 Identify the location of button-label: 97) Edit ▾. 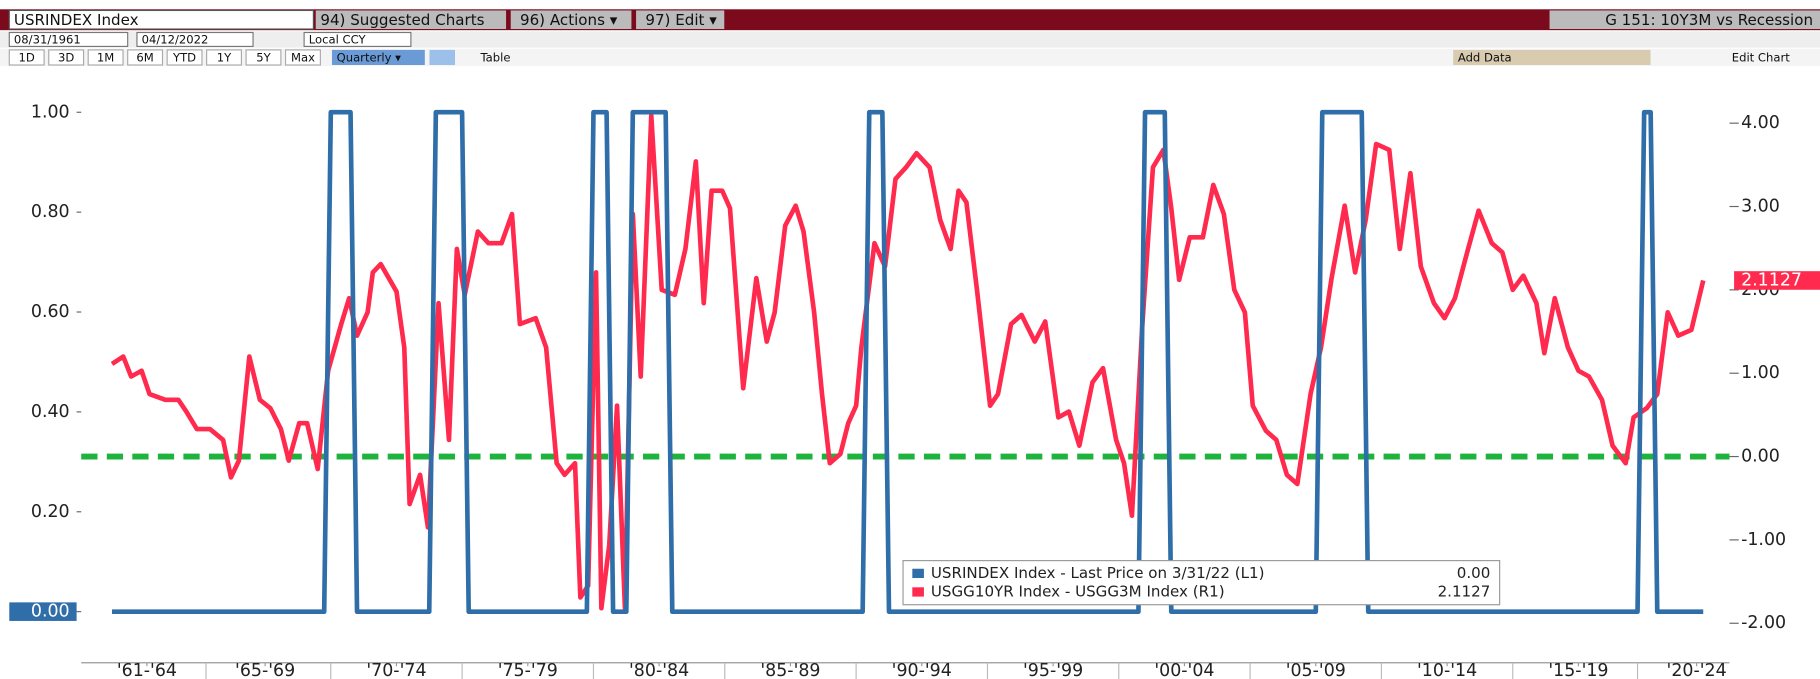
(681, 20).